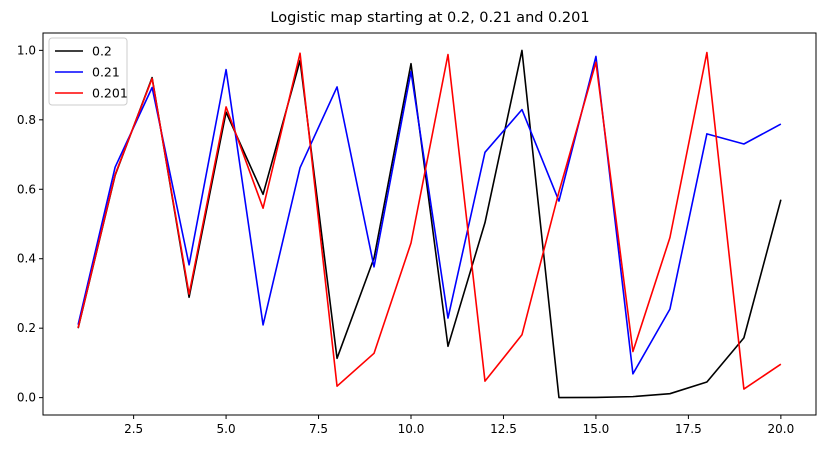 This screenshot has width=826, height=449. I want to click on legend-label-2: 0.201, so click(110, 93).